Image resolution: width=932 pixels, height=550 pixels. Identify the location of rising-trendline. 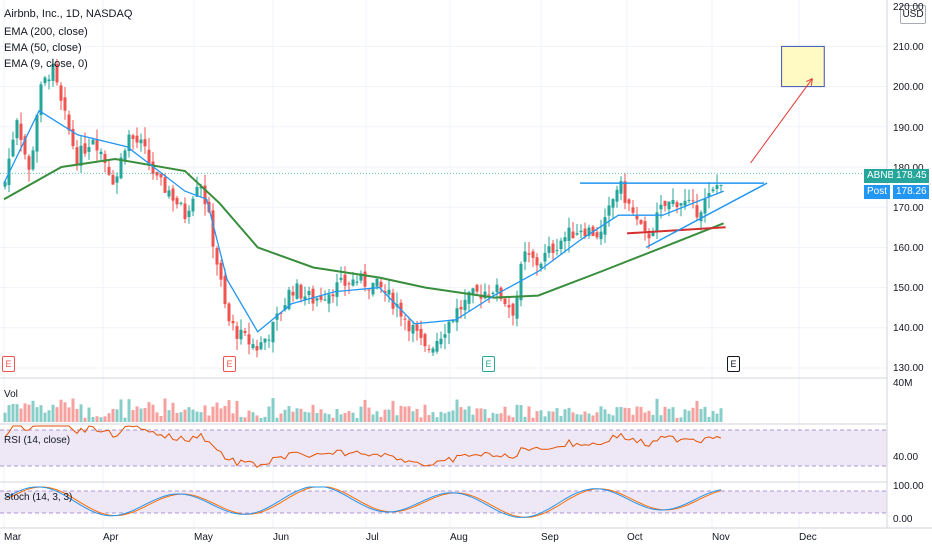
(706, 215).